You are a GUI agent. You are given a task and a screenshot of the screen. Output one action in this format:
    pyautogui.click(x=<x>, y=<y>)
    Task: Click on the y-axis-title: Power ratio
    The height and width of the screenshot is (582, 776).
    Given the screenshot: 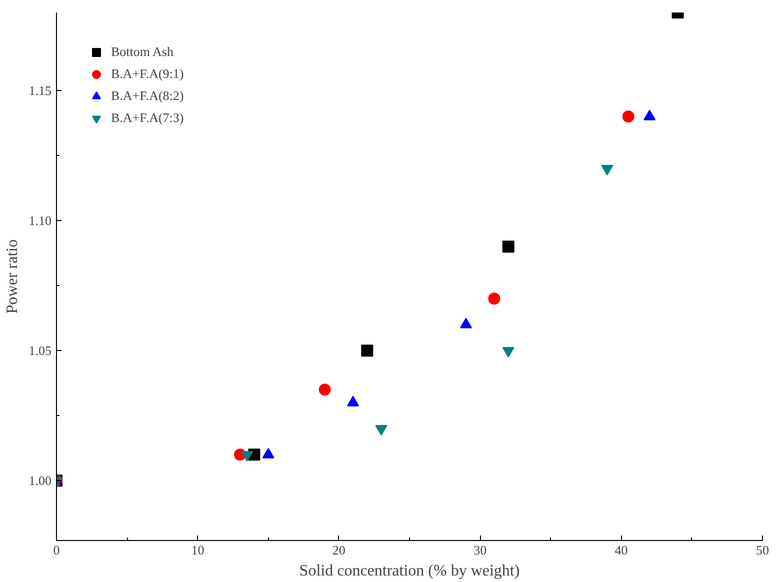 What is the action you would take?
    pyautogui.click(x=12, y=276)
    